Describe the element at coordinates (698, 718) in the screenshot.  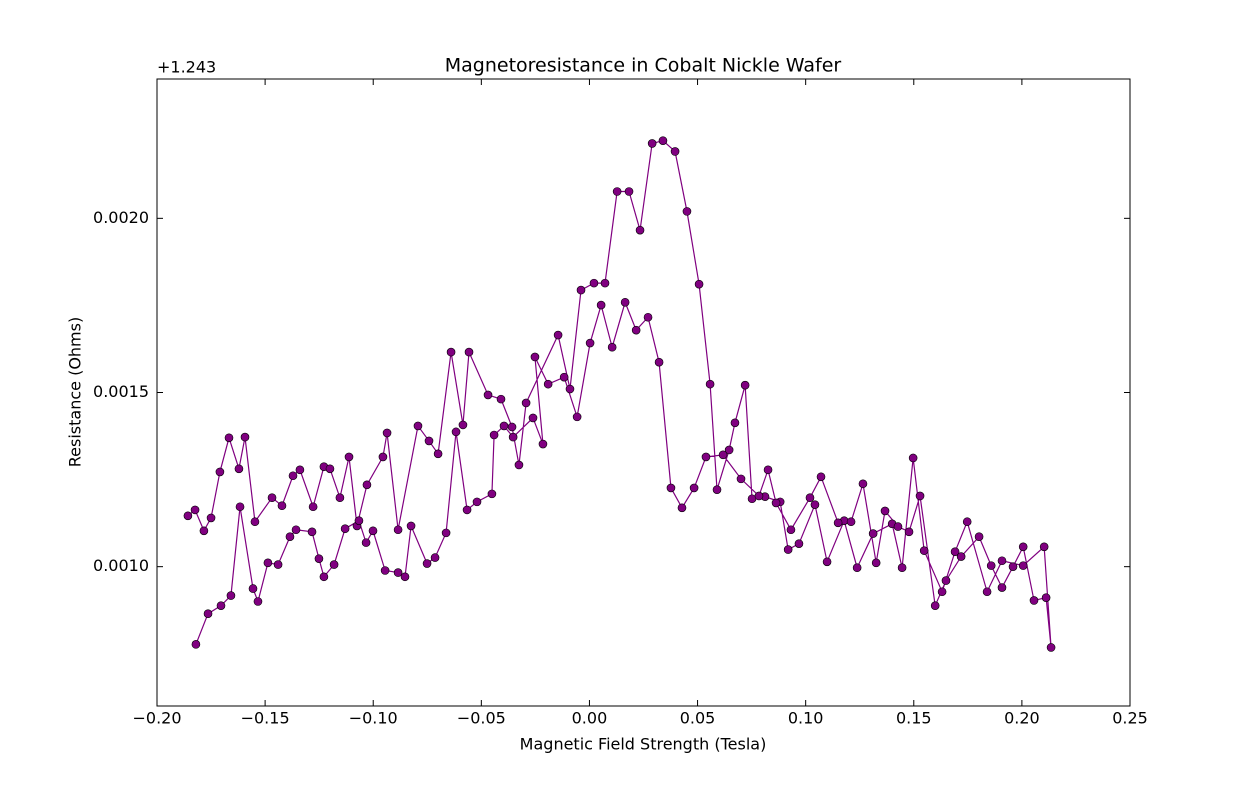
I see `x-tick-label: 0.05` at that location.